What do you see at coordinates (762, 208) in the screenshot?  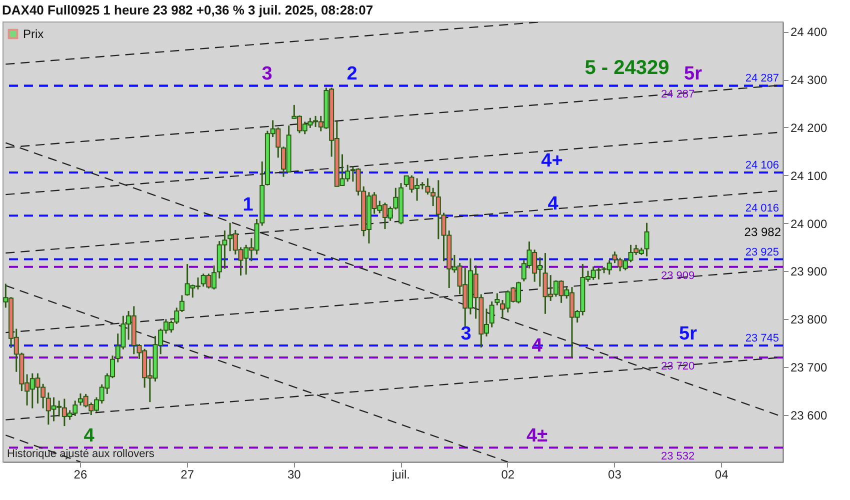 I see `ref-line-label: 24 016` at bounding box center [762, 208].